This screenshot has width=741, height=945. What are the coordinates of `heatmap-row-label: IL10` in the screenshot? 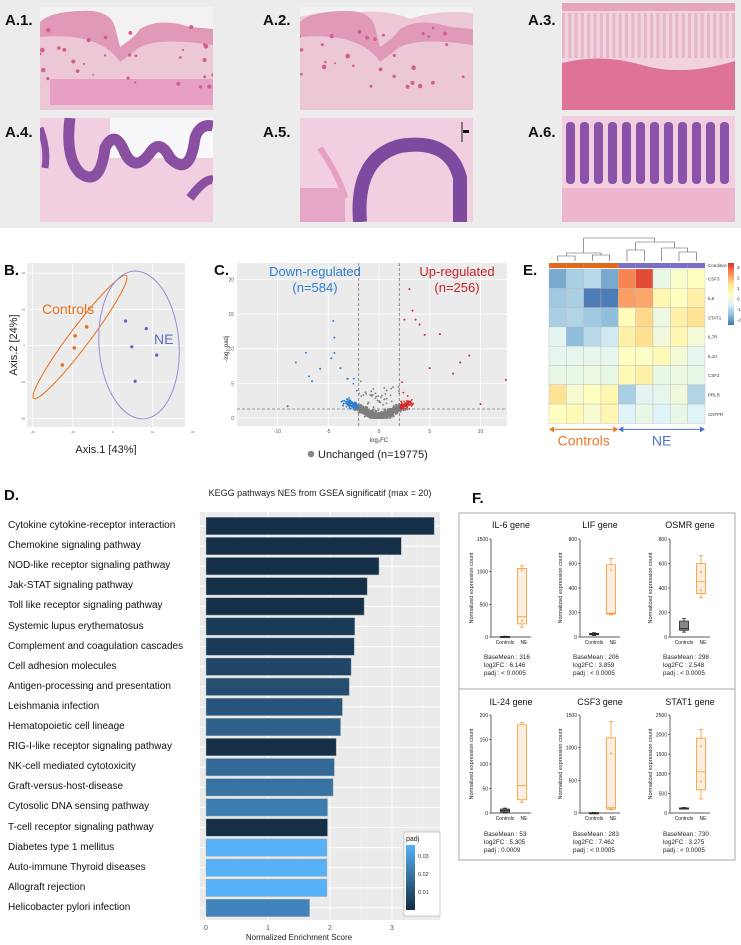 It's located at (712, 356).